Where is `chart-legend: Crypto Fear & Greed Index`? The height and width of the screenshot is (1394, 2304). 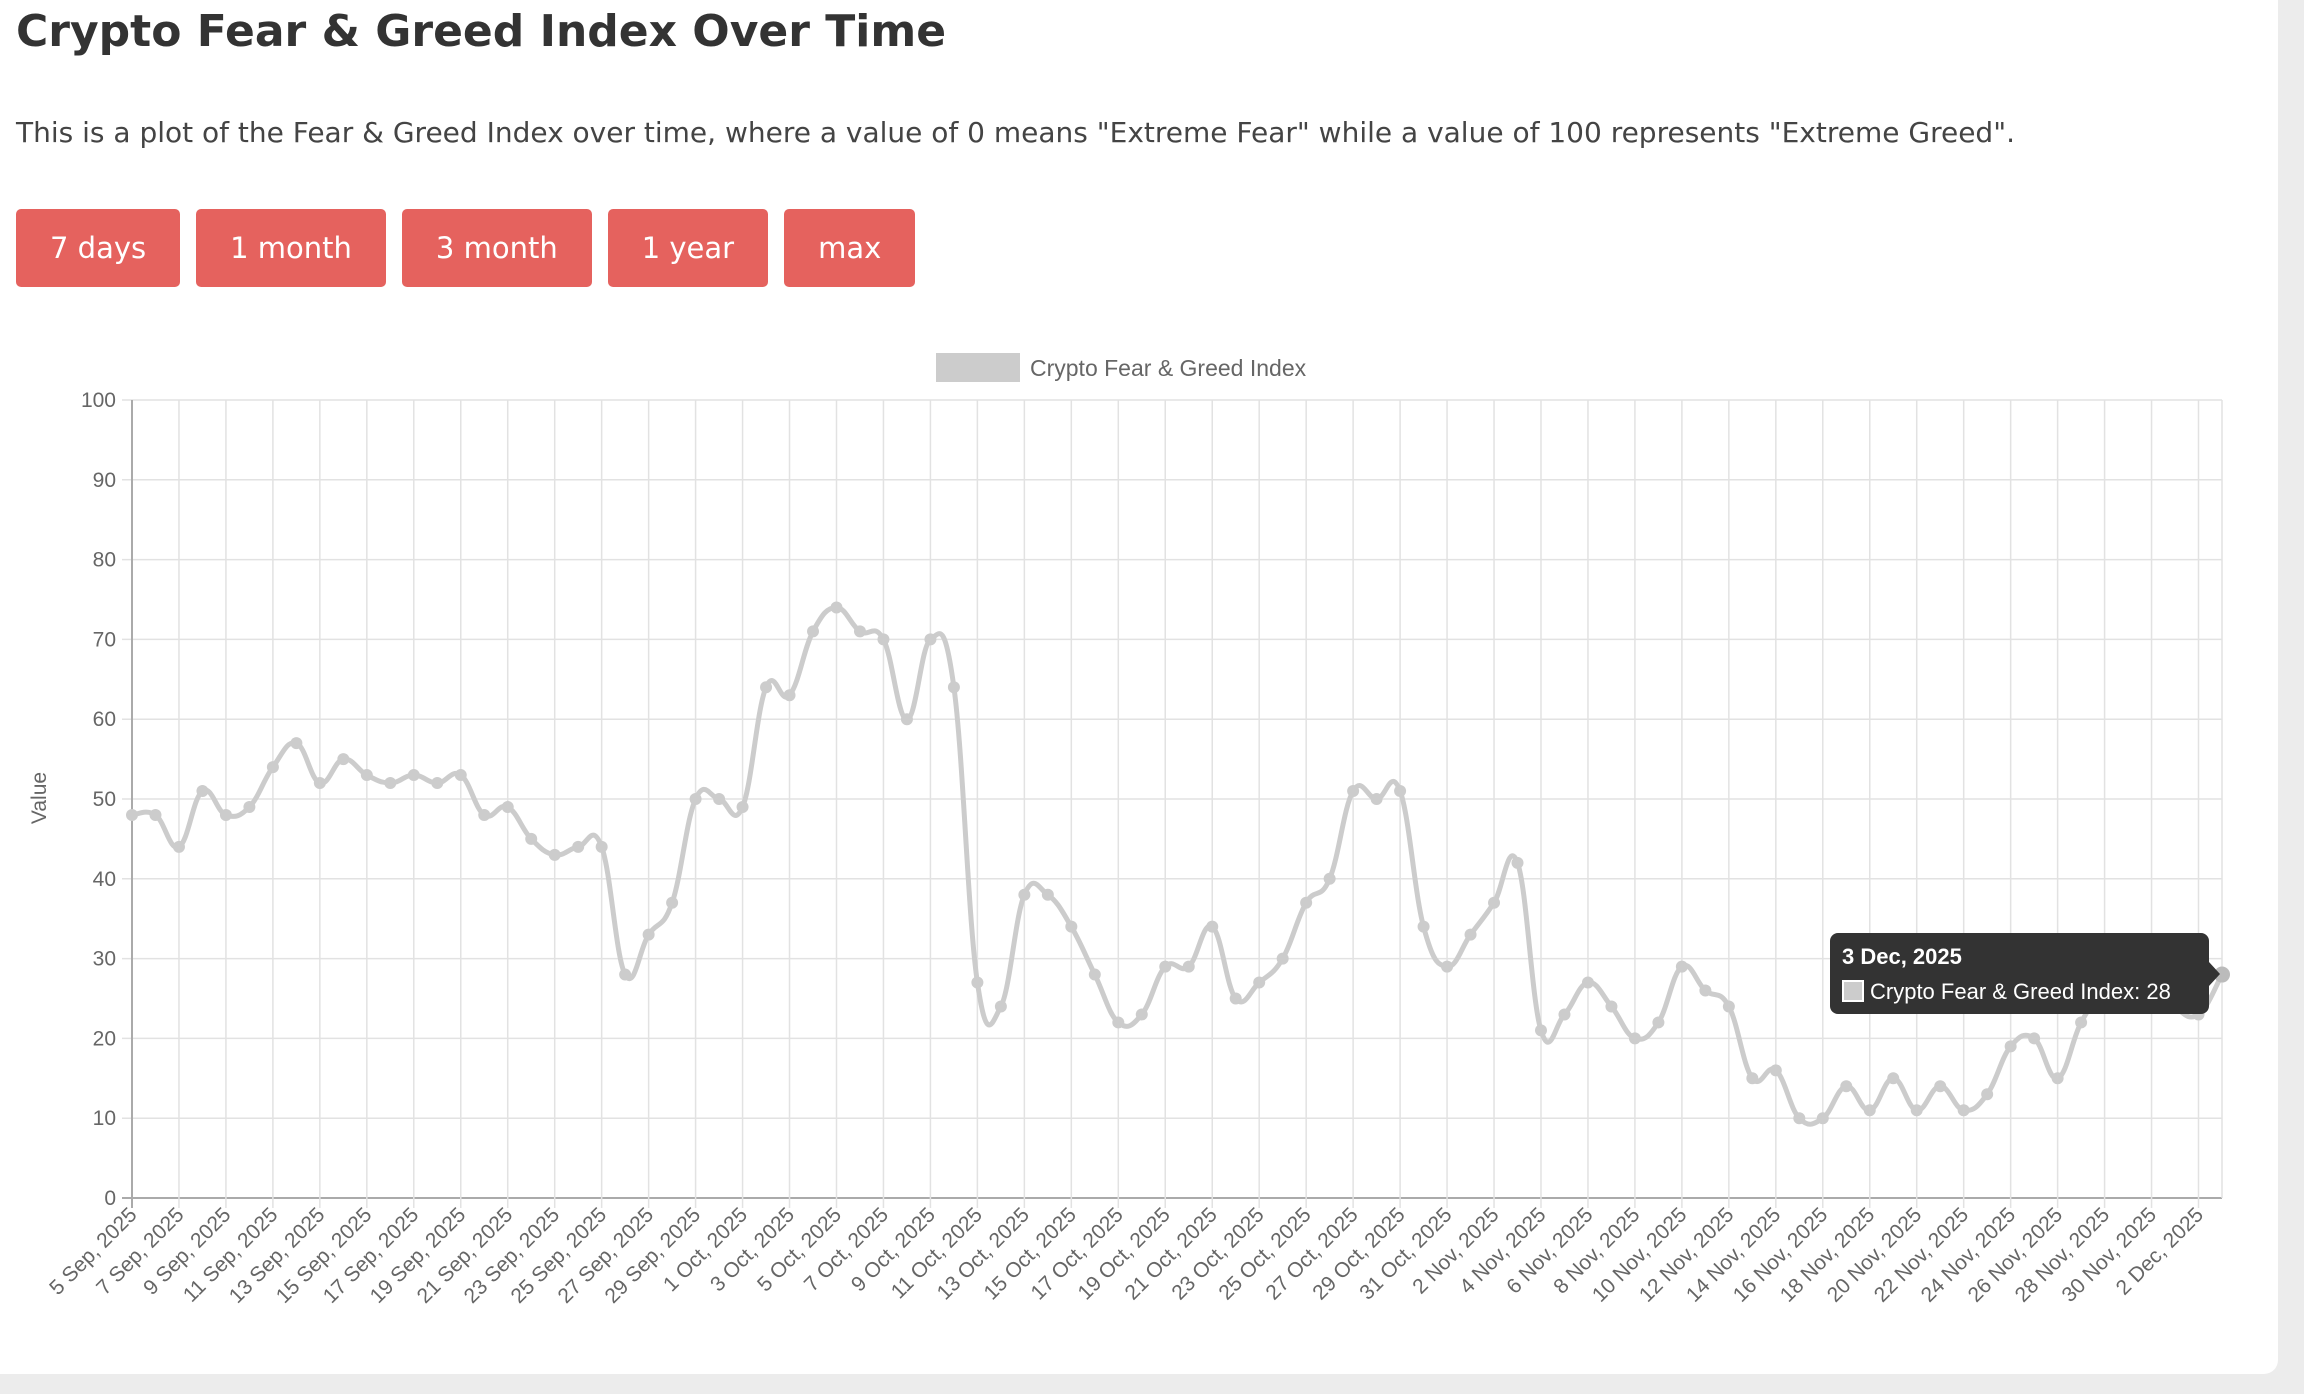
chart-legend: Crypto Fear & Greed Index is located at coordinates (1121, 367).